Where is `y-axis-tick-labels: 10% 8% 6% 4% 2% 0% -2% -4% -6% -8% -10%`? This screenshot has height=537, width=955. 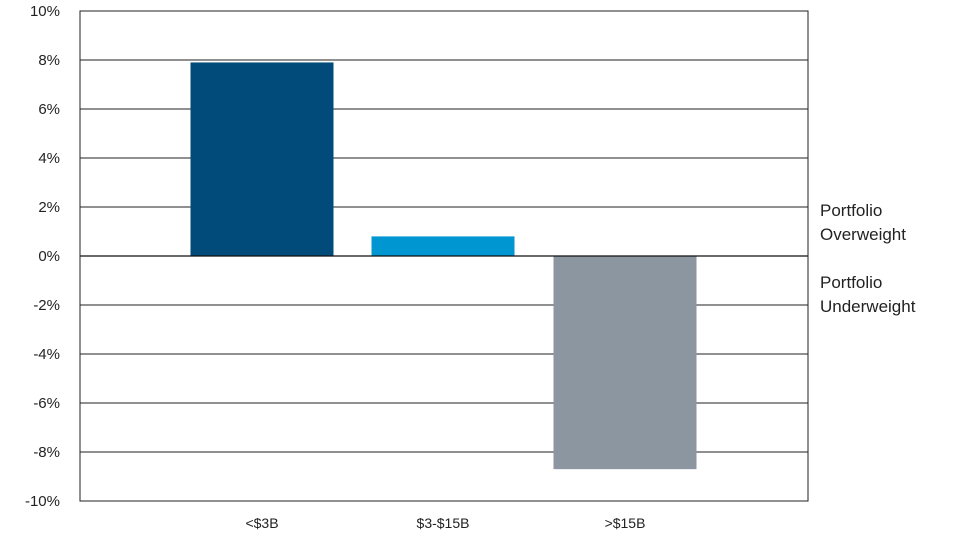 y-axis-tick-labels: 10% 8% 6% 4% 2% 0% -2% -4% -6% -8% -10% is located at coordinates (42, 256).